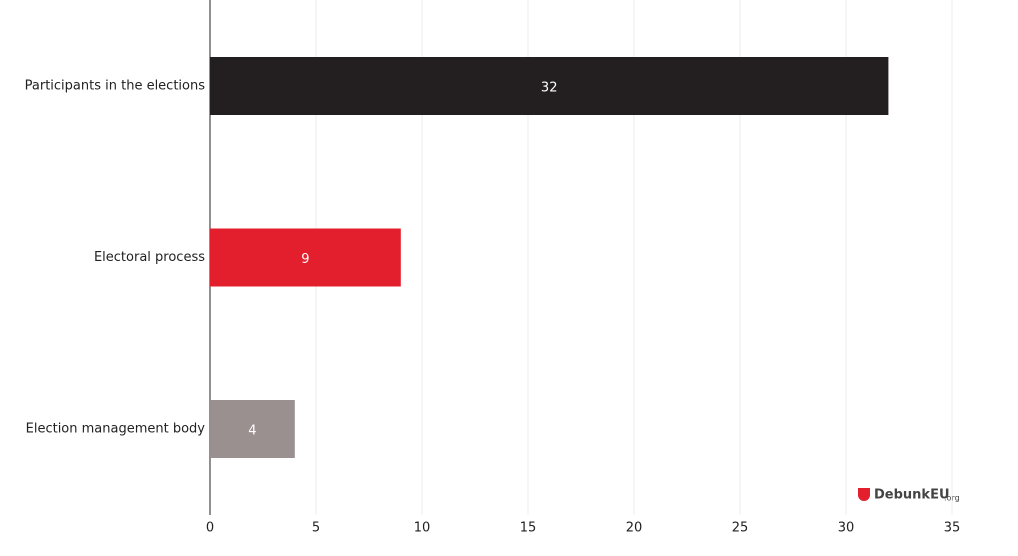 This screenshot has height=556, width=1018. I want to click on x-tick-label: 5, so click(316, 528).